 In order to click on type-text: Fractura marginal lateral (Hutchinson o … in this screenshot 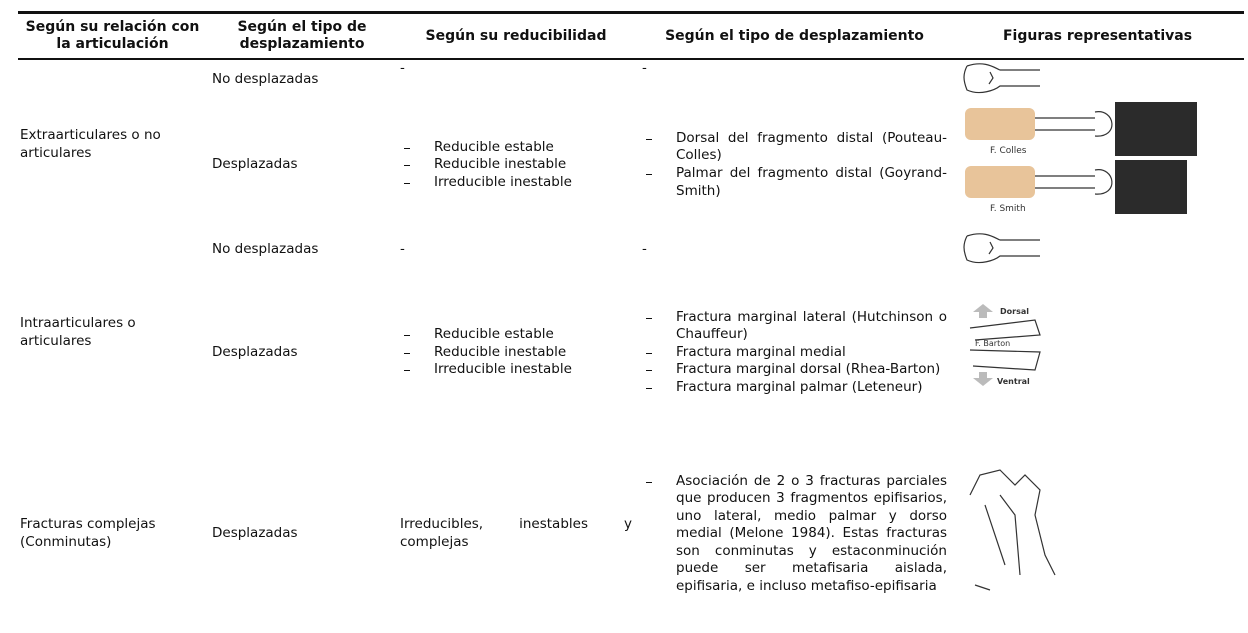, I will do `click(811, 325)`.